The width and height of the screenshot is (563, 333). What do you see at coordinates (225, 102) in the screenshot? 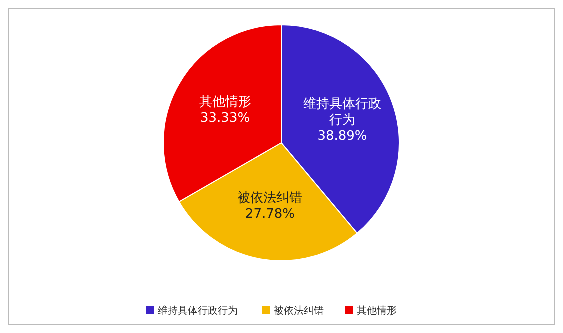
I see `slice-label: 其他情形` at bounding box center [225, 102].